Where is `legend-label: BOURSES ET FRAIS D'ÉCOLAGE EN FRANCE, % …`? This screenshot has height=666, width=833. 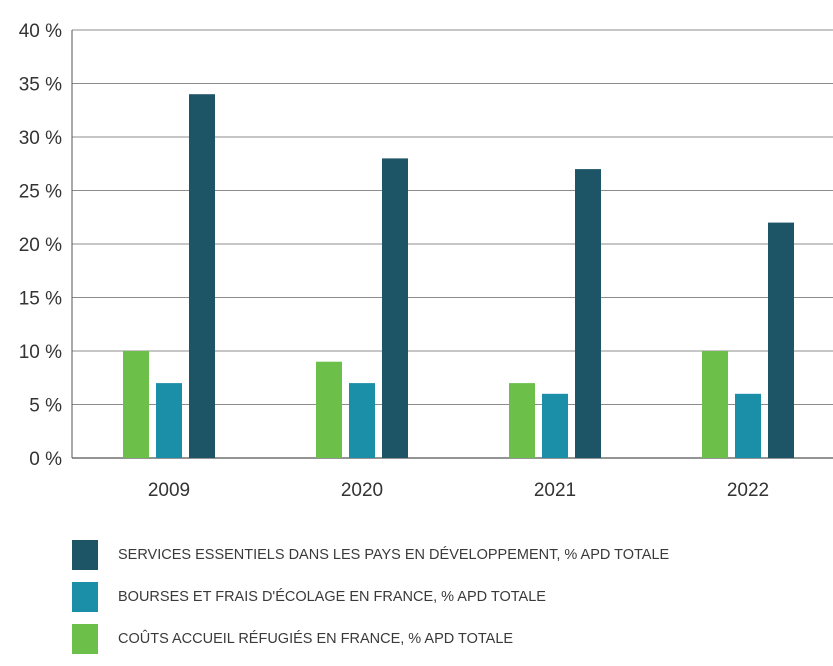 legend-label: BOURSES ET FRAIS D'ÉCOLAGE EN FRANCE, % … is located at coordinates (332, 597).